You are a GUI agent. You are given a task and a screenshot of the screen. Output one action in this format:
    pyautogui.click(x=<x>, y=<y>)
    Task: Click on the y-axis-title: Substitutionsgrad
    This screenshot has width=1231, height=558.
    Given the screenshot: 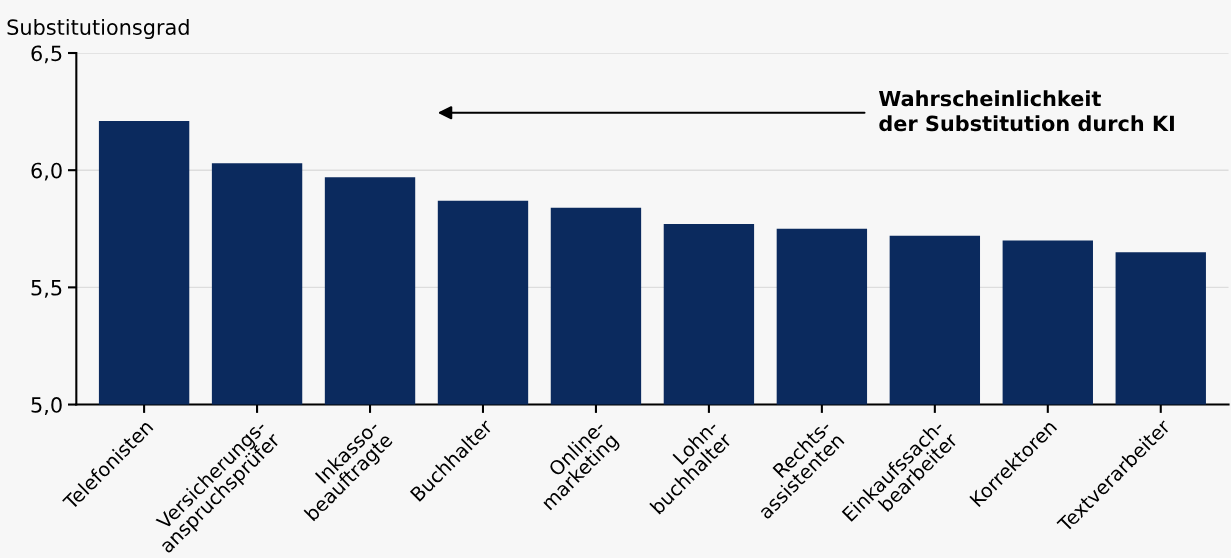 What is the action you would take?
    pyautogui.click(x=98, y=29)
    